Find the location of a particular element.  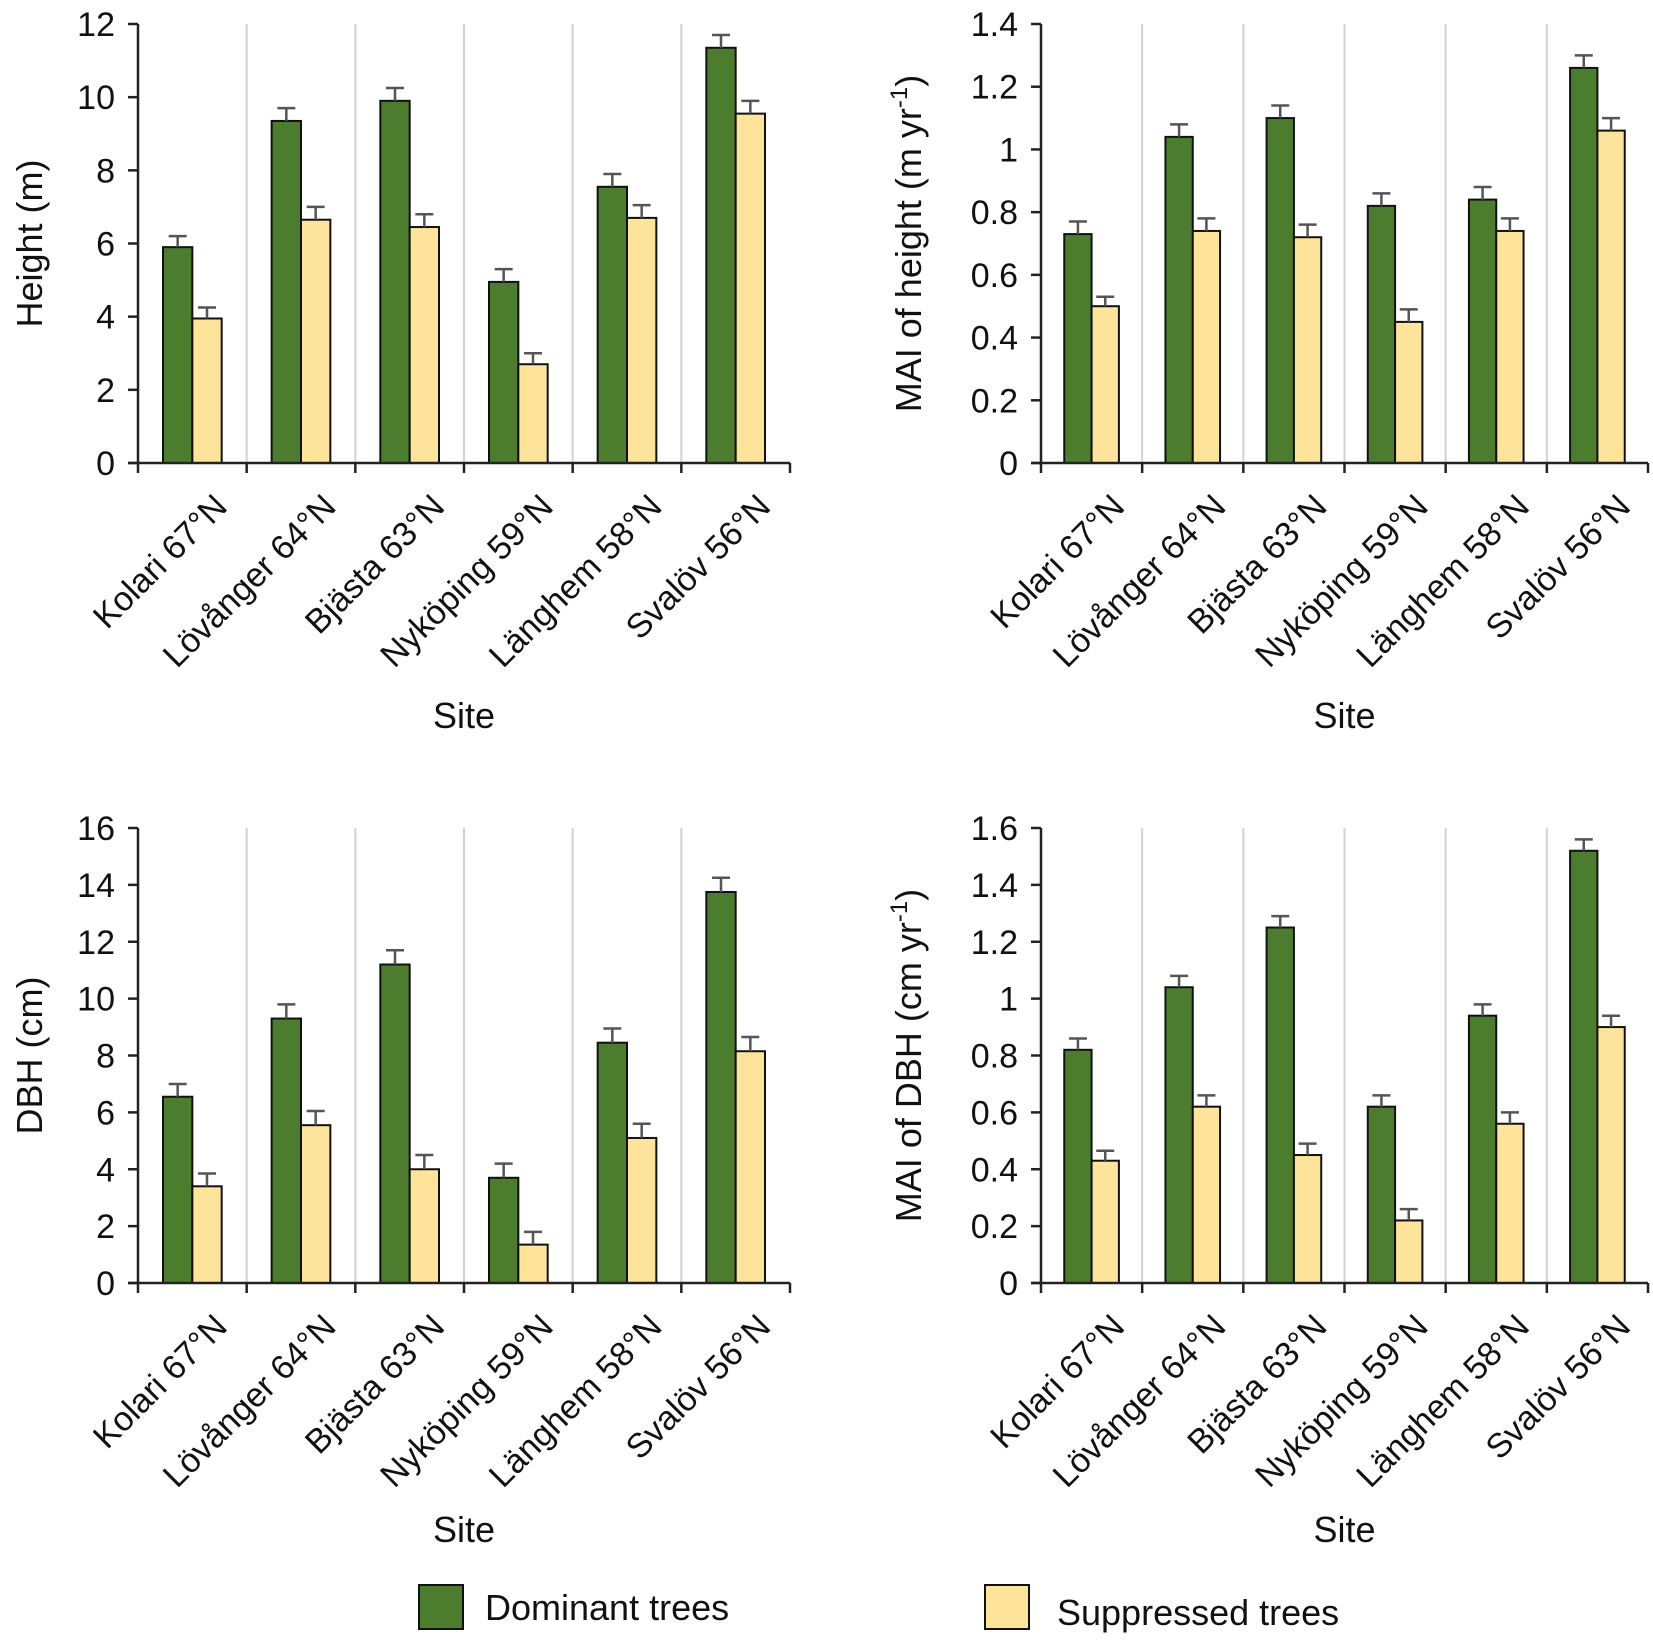

height-y-tick-label-0: 0 is located at coordinates (105, 464).